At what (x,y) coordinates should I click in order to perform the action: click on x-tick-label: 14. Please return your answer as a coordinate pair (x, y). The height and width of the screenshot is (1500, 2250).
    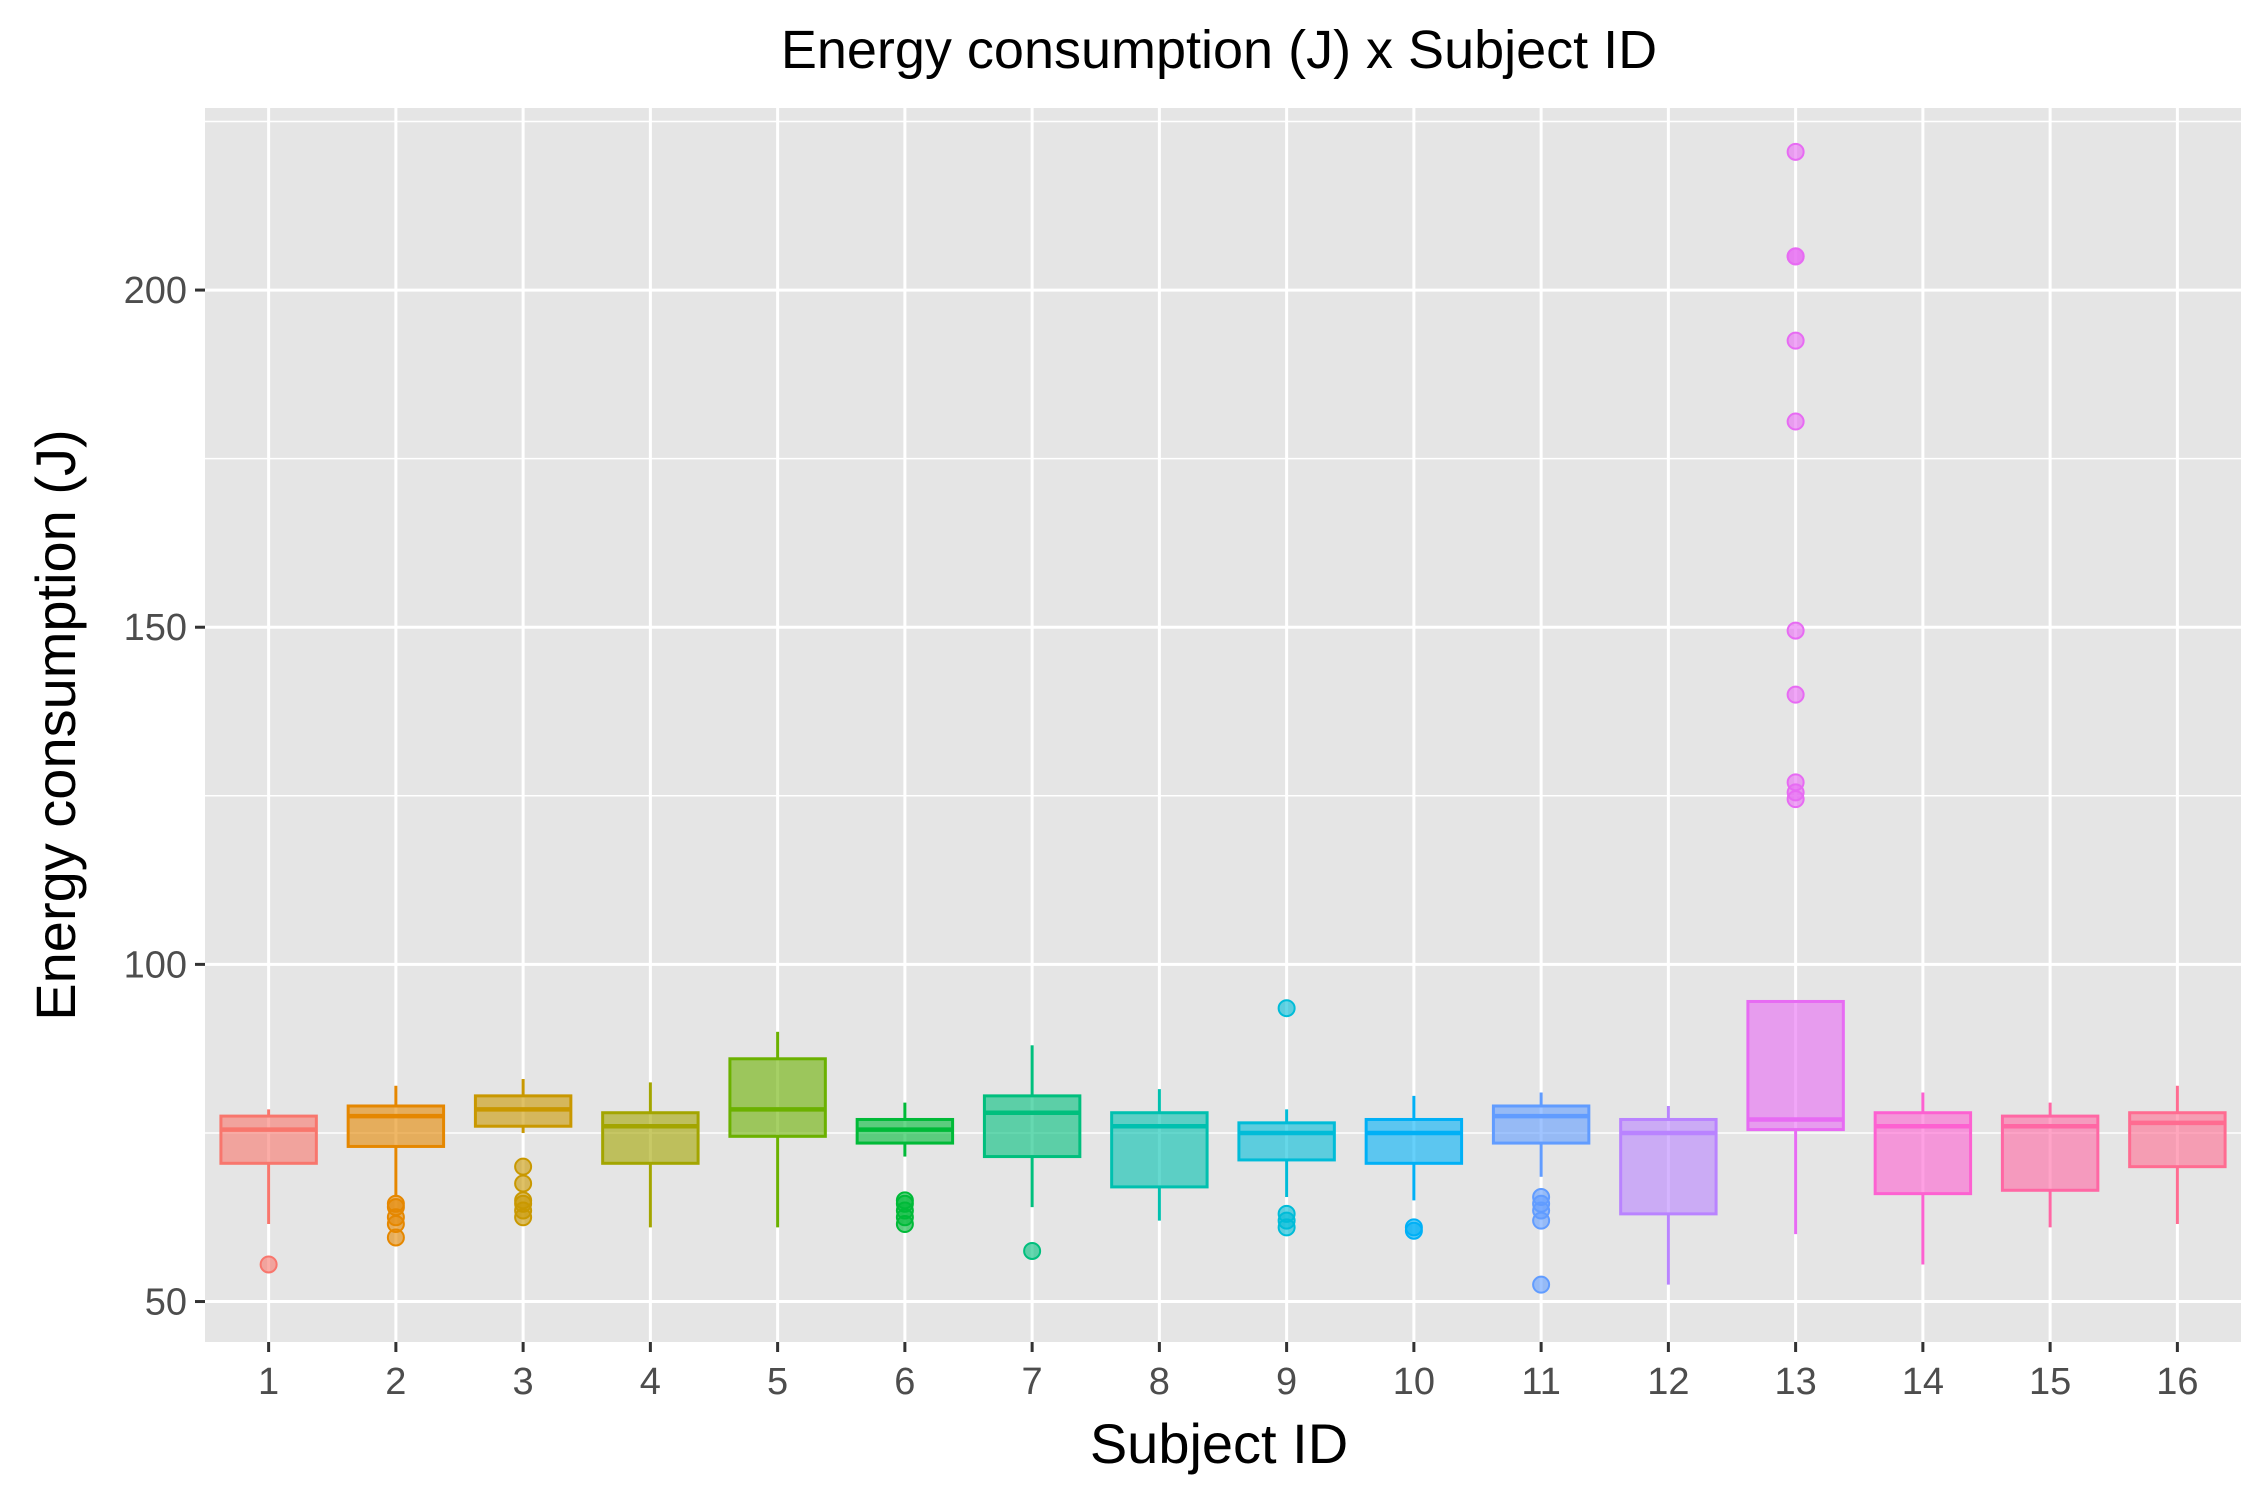
    Looking at the image, I should click on (1923, 1382).